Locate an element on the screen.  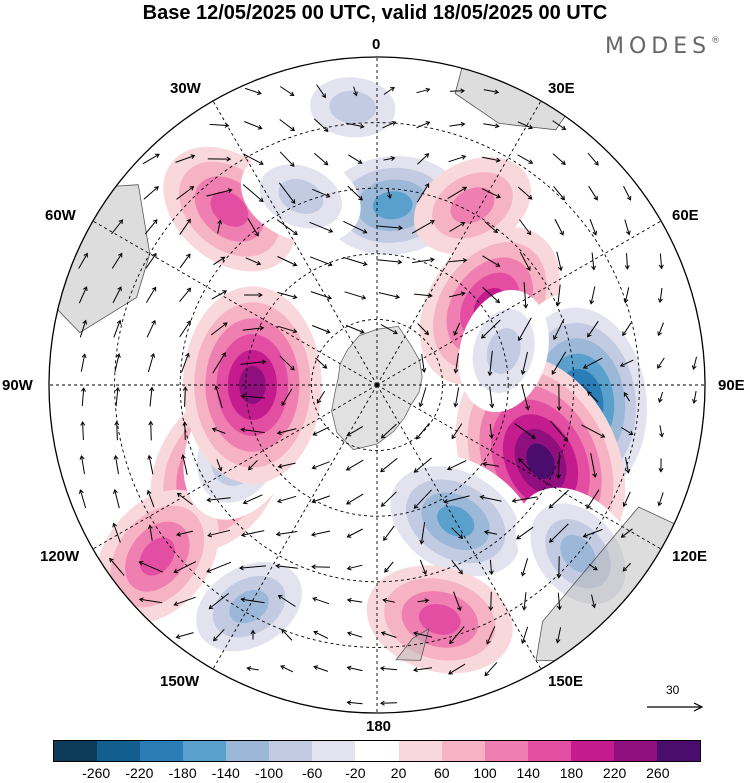
brand-logo: MODES® is located at coordinates (662, 46).